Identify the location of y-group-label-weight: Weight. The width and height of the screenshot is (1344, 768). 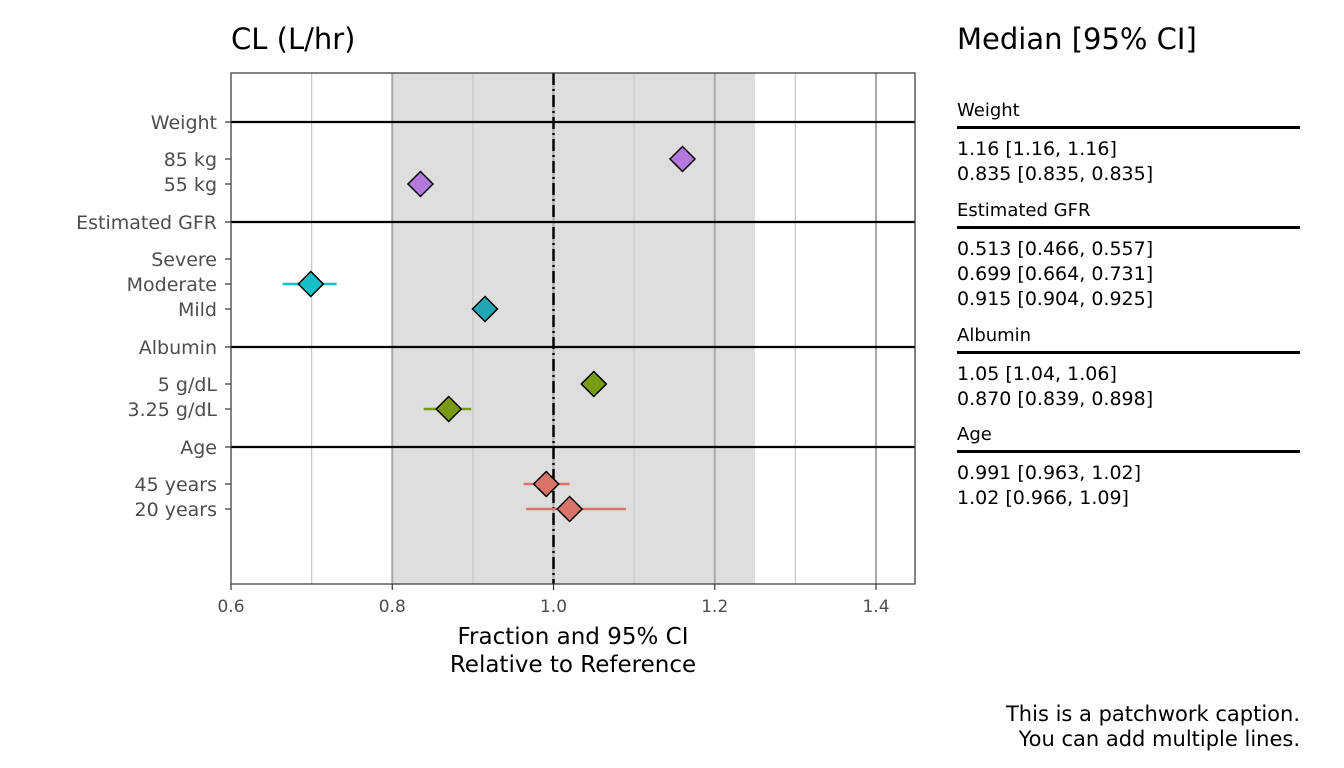
(184, 123).